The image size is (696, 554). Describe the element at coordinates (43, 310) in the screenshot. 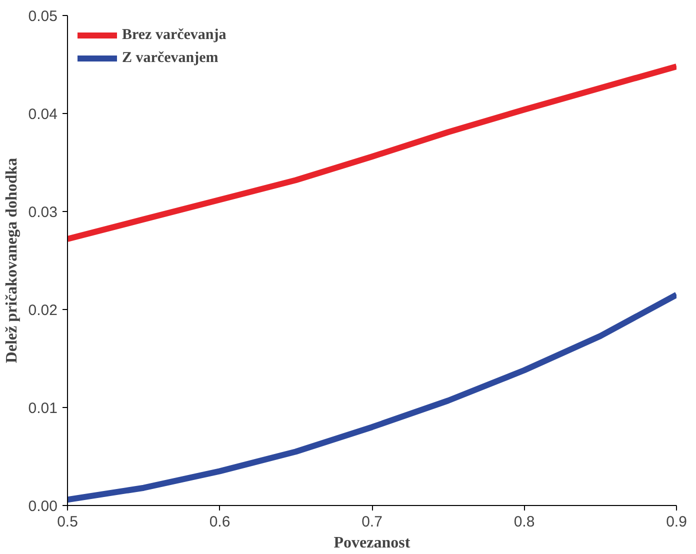

I see `y-tick-label: 0.02` at that location.